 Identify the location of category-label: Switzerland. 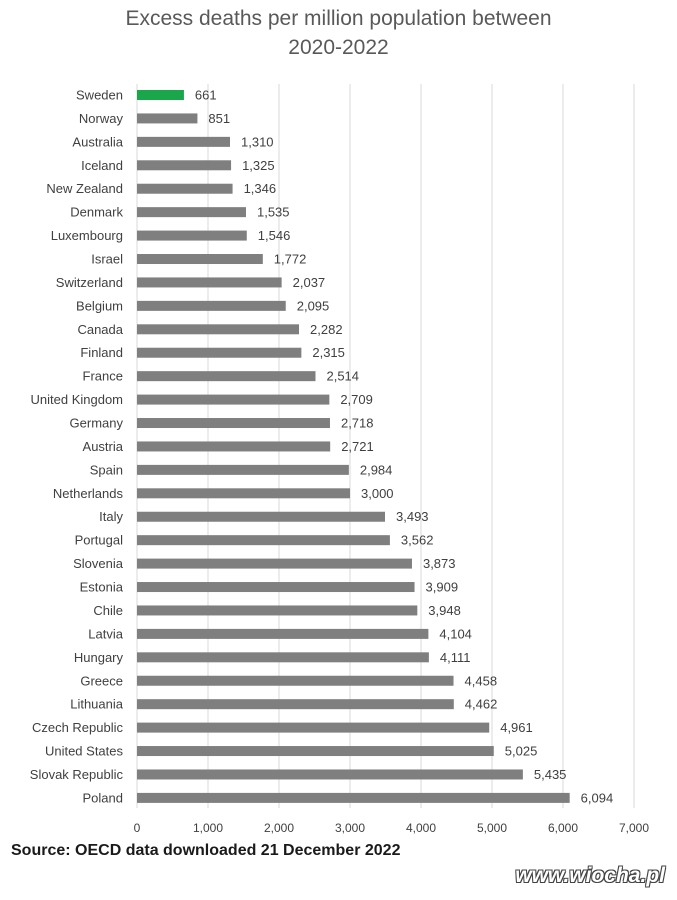
(89, 282).